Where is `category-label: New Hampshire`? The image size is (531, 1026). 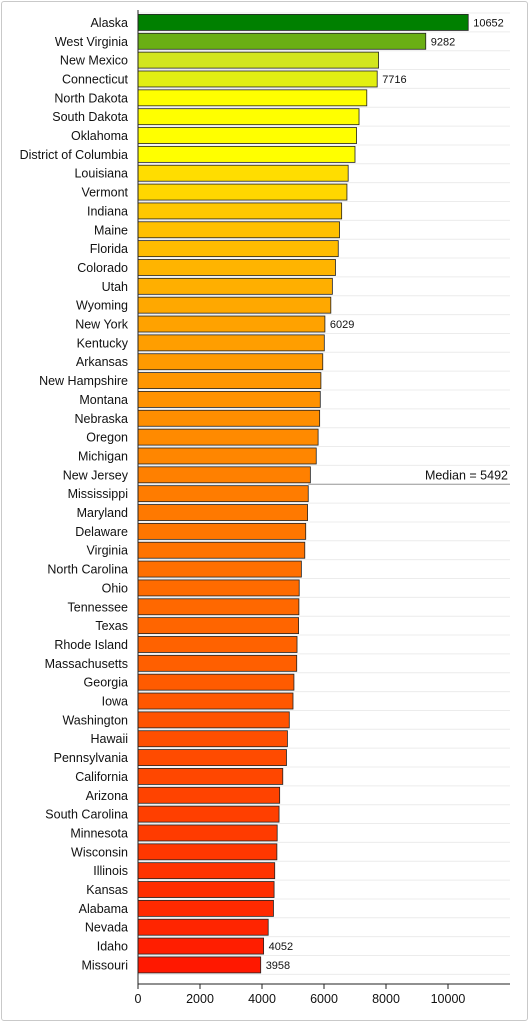 category-label: New Hampshire is located at coordinates (83, 381).